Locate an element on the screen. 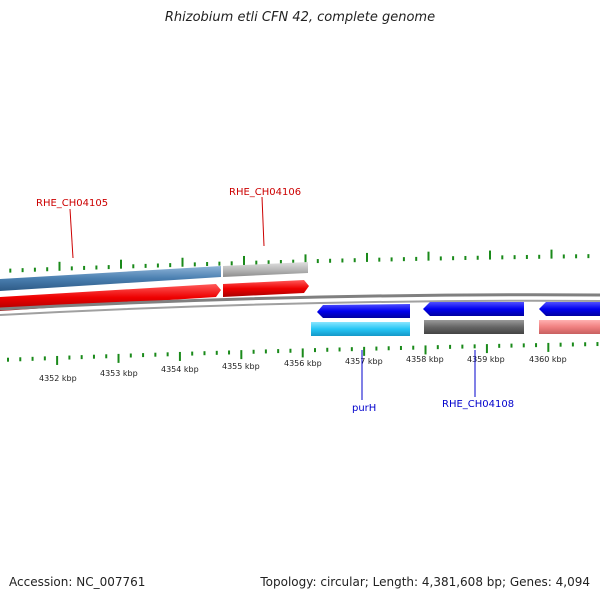  gene-arrow-rhe-ch04105 is located at coordinates (110, 297).